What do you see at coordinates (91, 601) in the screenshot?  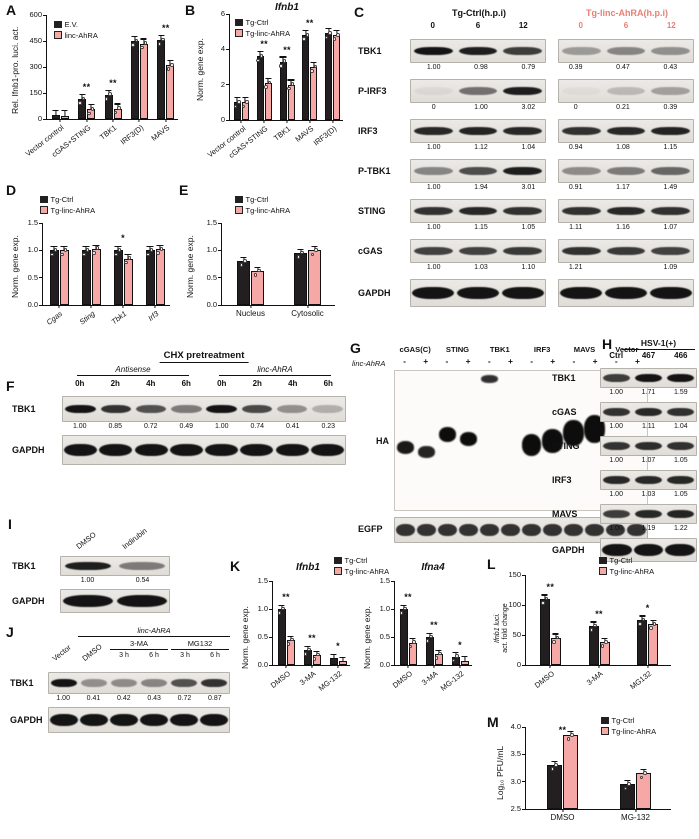 I see `blot-row-GAPDH: GAPDH` at bounding box center [91, 601].